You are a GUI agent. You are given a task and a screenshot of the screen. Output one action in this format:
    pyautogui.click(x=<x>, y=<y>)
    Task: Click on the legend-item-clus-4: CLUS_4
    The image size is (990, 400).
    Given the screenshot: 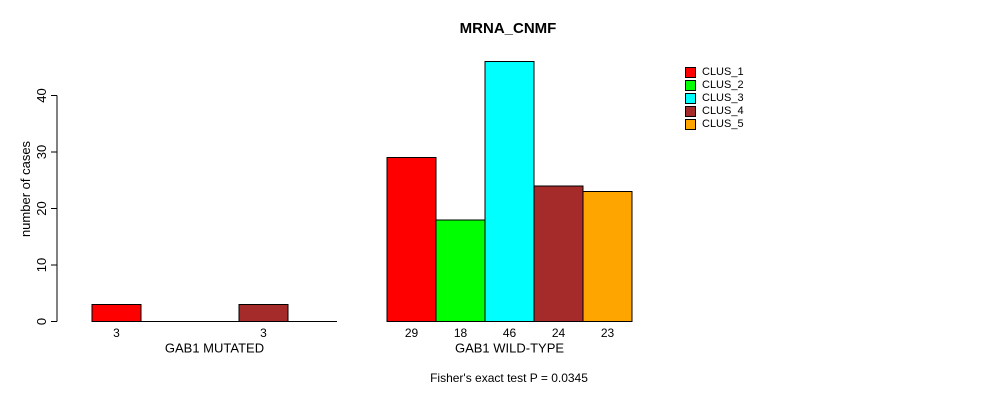 What is the action you would take?
    pyautogui.click(x=714, y=111)
    